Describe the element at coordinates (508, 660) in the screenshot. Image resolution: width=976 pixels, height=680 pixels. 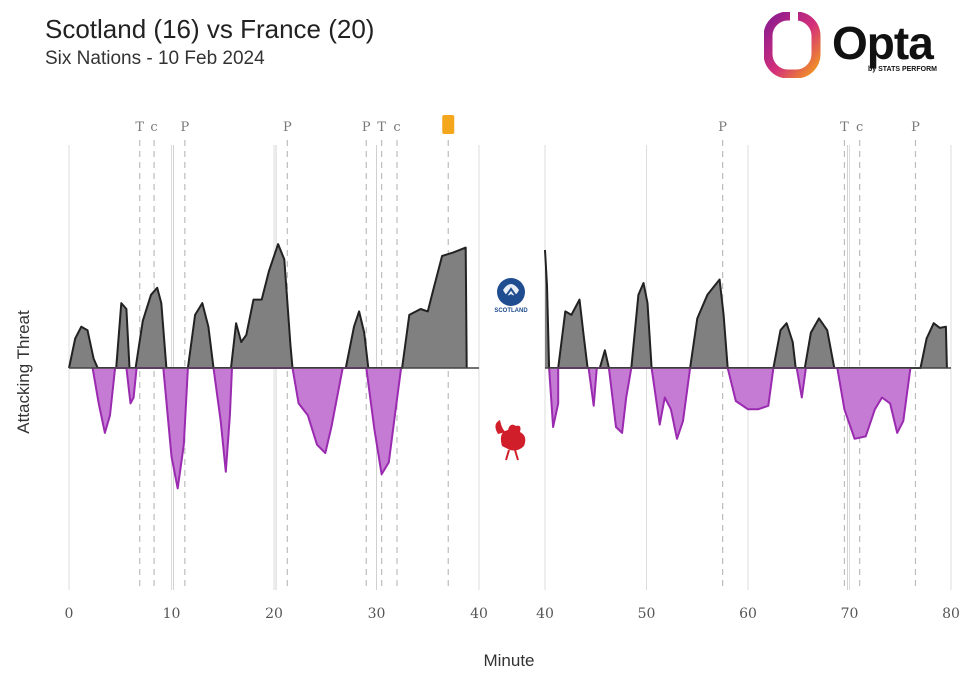
I see `x-axis-label: Minute` at that location.